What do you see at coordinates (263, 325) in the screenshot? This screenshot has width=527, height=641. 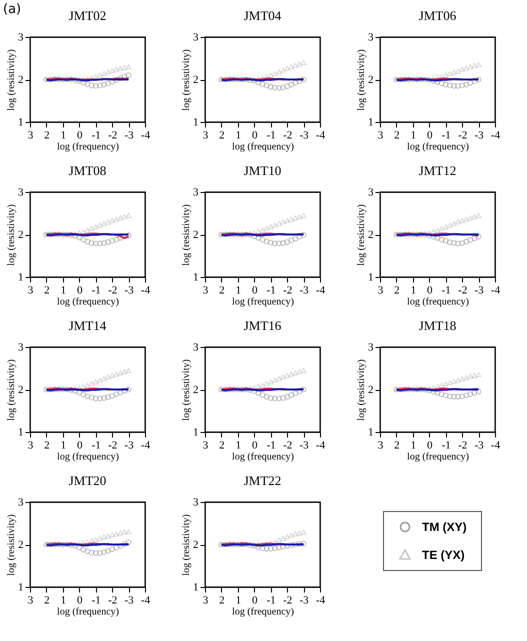 I see `chart-title: JMT16` at bounding box center [263, 325].